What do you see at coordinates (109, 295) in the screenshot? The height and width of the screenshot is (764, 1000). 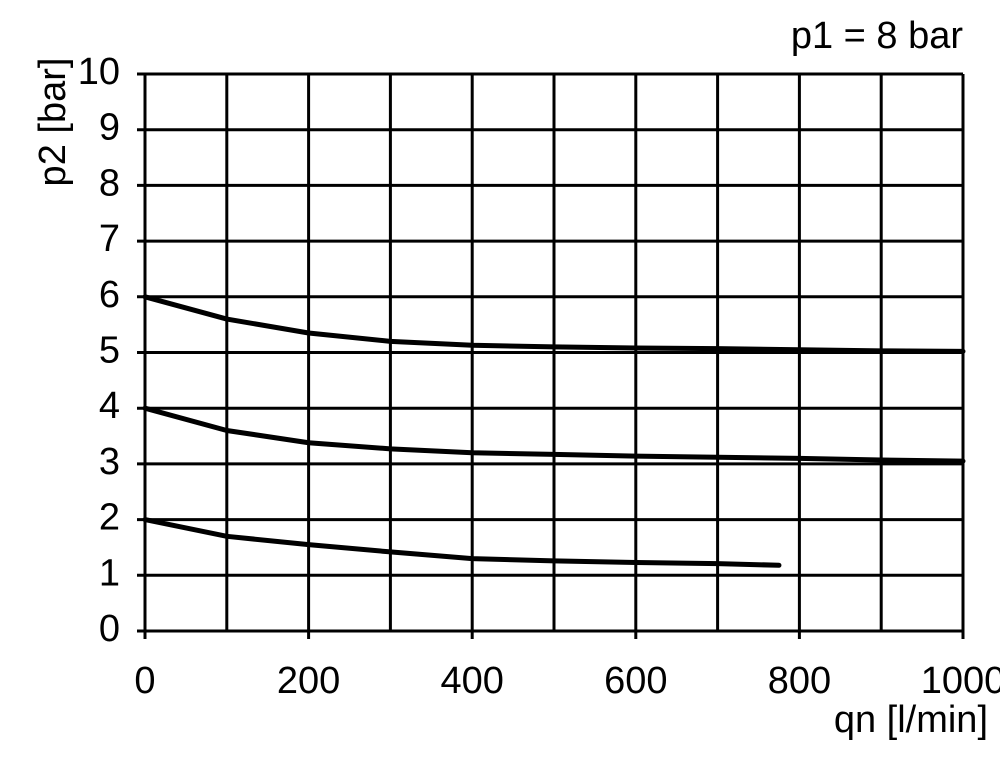 I see `y-tick-label: 6` at bounding box center [109, 295].